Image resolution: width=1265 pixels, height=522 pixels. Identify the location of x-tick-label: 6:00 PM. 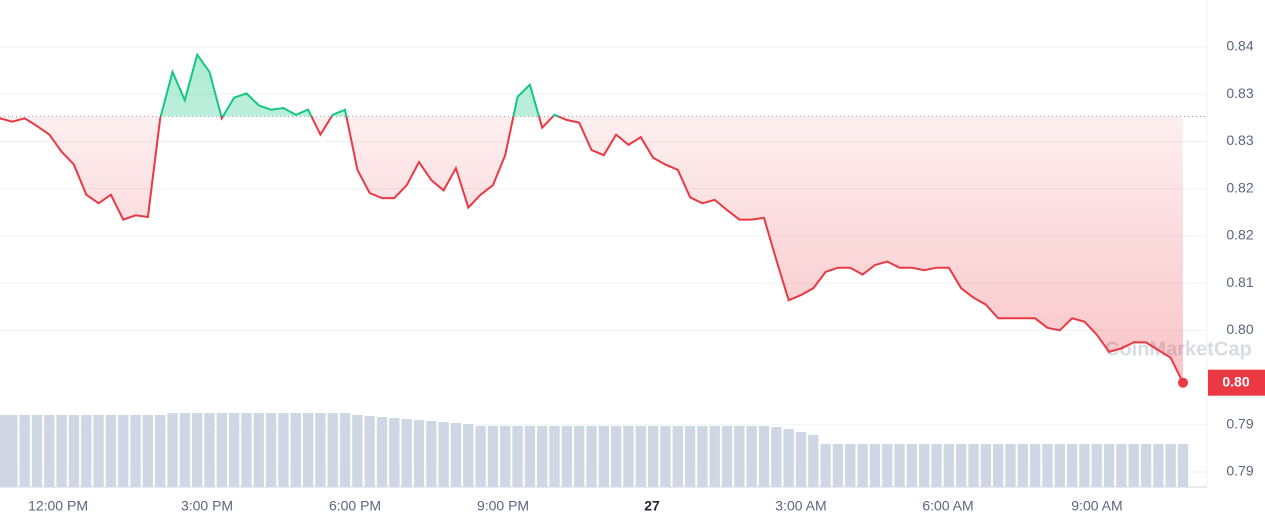
(355, 506).